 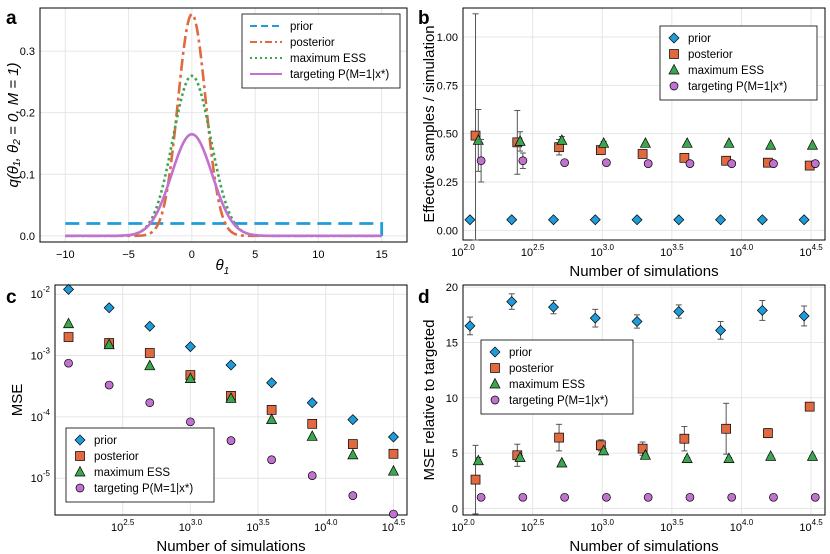 I want to click on y-tick-label: 10⁻³, so click(x=41, y=355).